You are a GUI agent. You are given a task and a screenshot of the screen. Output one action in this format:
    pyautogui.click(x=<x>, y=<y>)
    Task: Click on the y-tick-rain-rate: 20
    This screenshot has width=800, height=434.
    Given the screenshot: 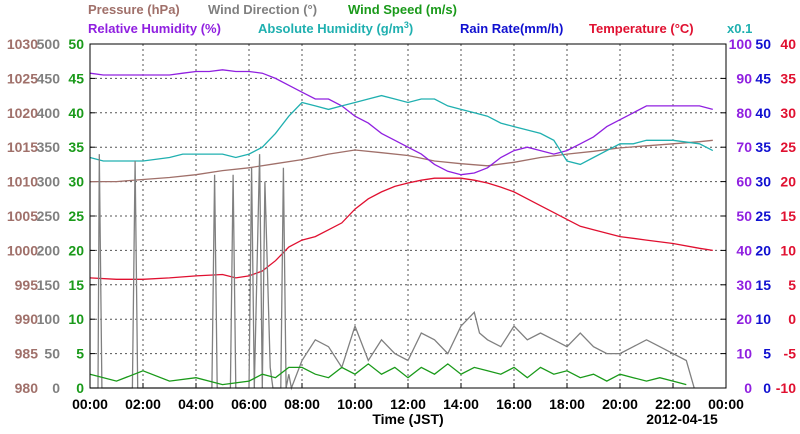 What is the action you would take?
    pyautogui.click(x=763, y=250)
    